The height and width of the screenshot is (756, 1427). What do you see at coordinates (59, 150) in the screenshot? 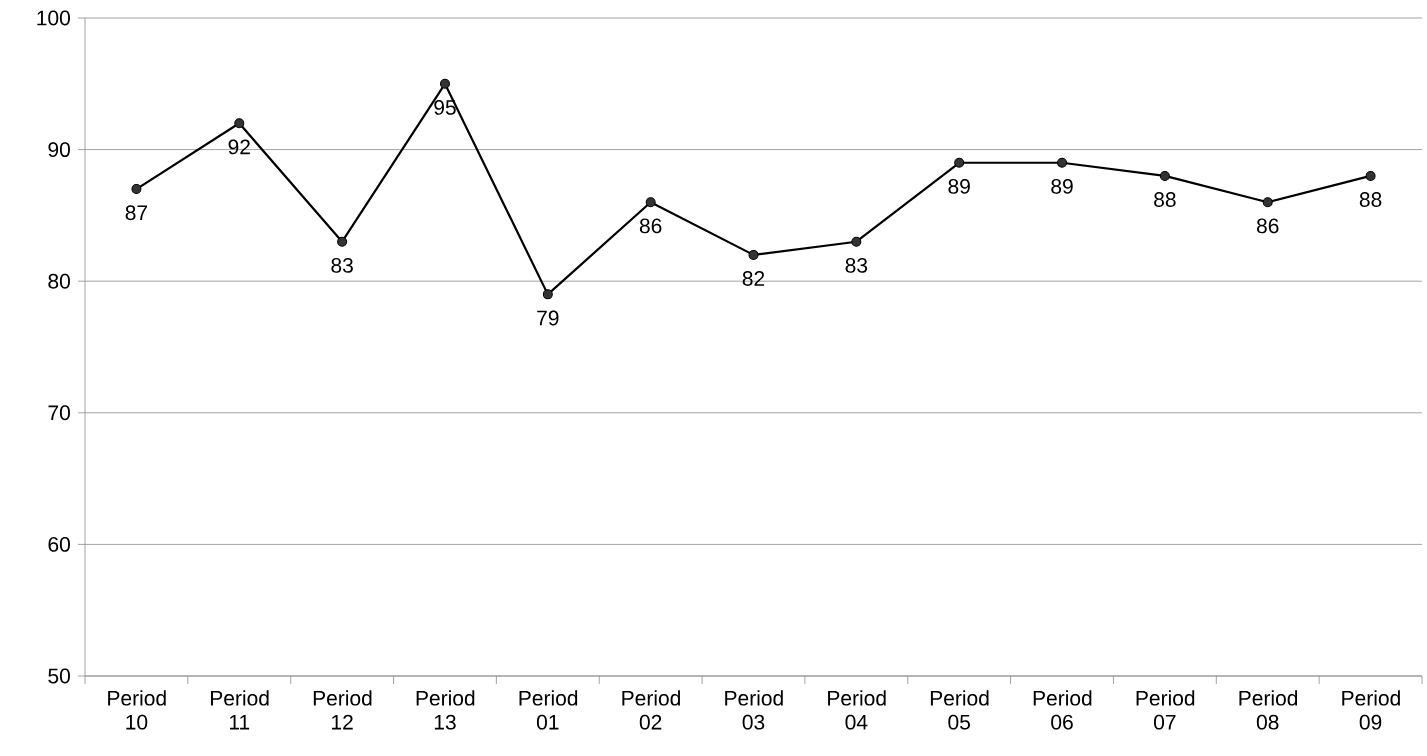
I see `y-tick-label: 90` at bounding box center [59, 150].